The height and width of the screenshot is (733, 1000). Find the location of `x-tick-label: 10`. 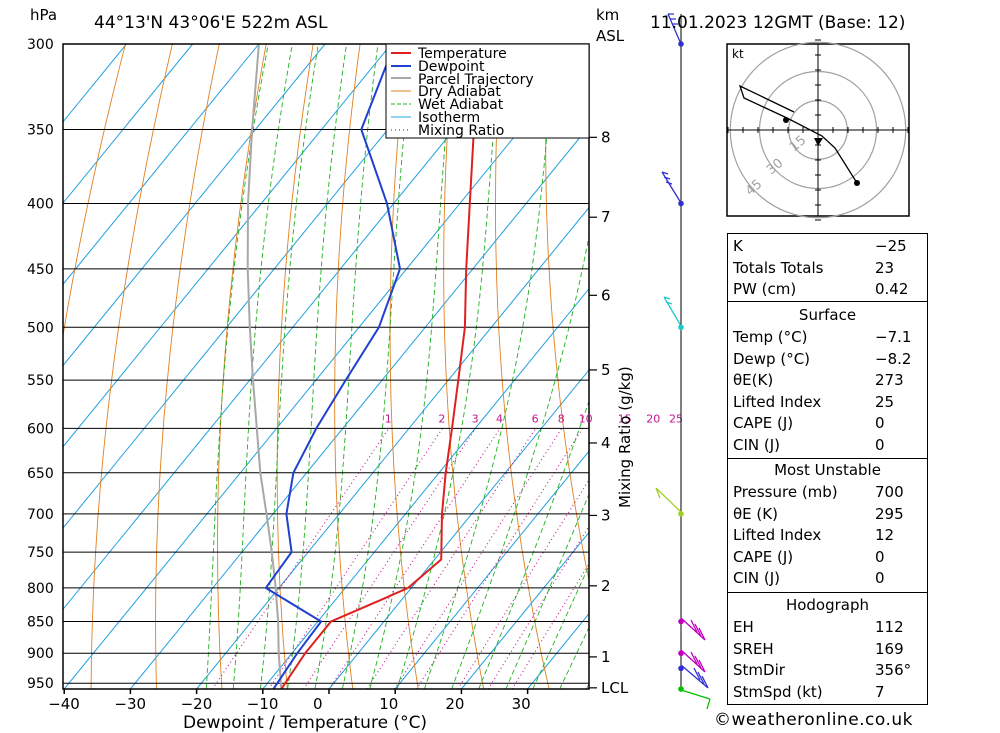

x-tick-label: 10 is located at coordinates (388, 704).